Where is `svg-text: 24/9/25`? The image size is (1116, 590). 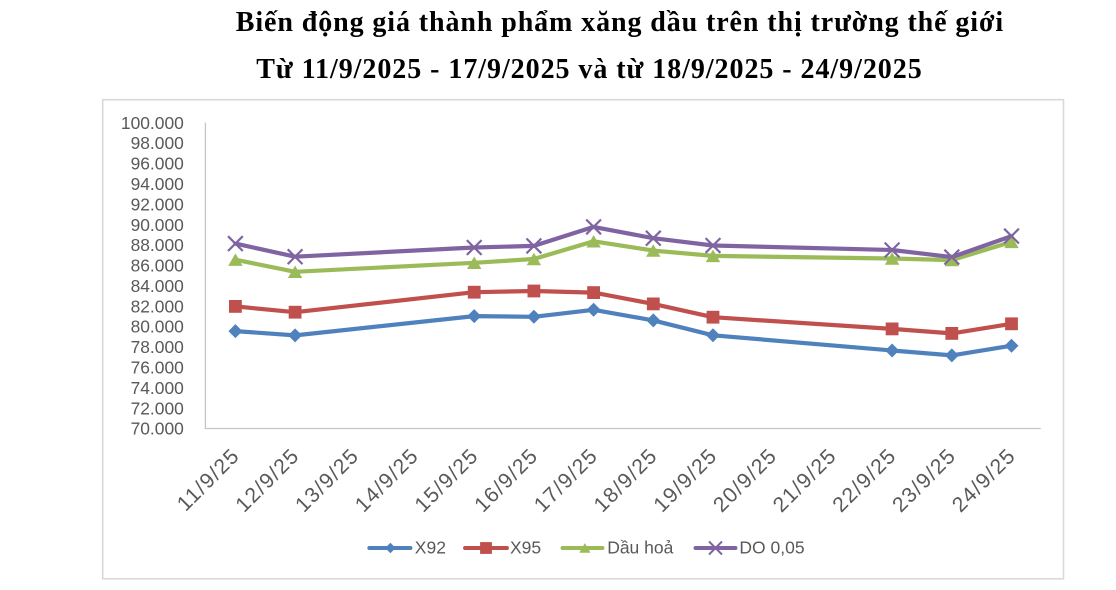 svg-text: 24/9/25 is located at coordinates (984, 480).